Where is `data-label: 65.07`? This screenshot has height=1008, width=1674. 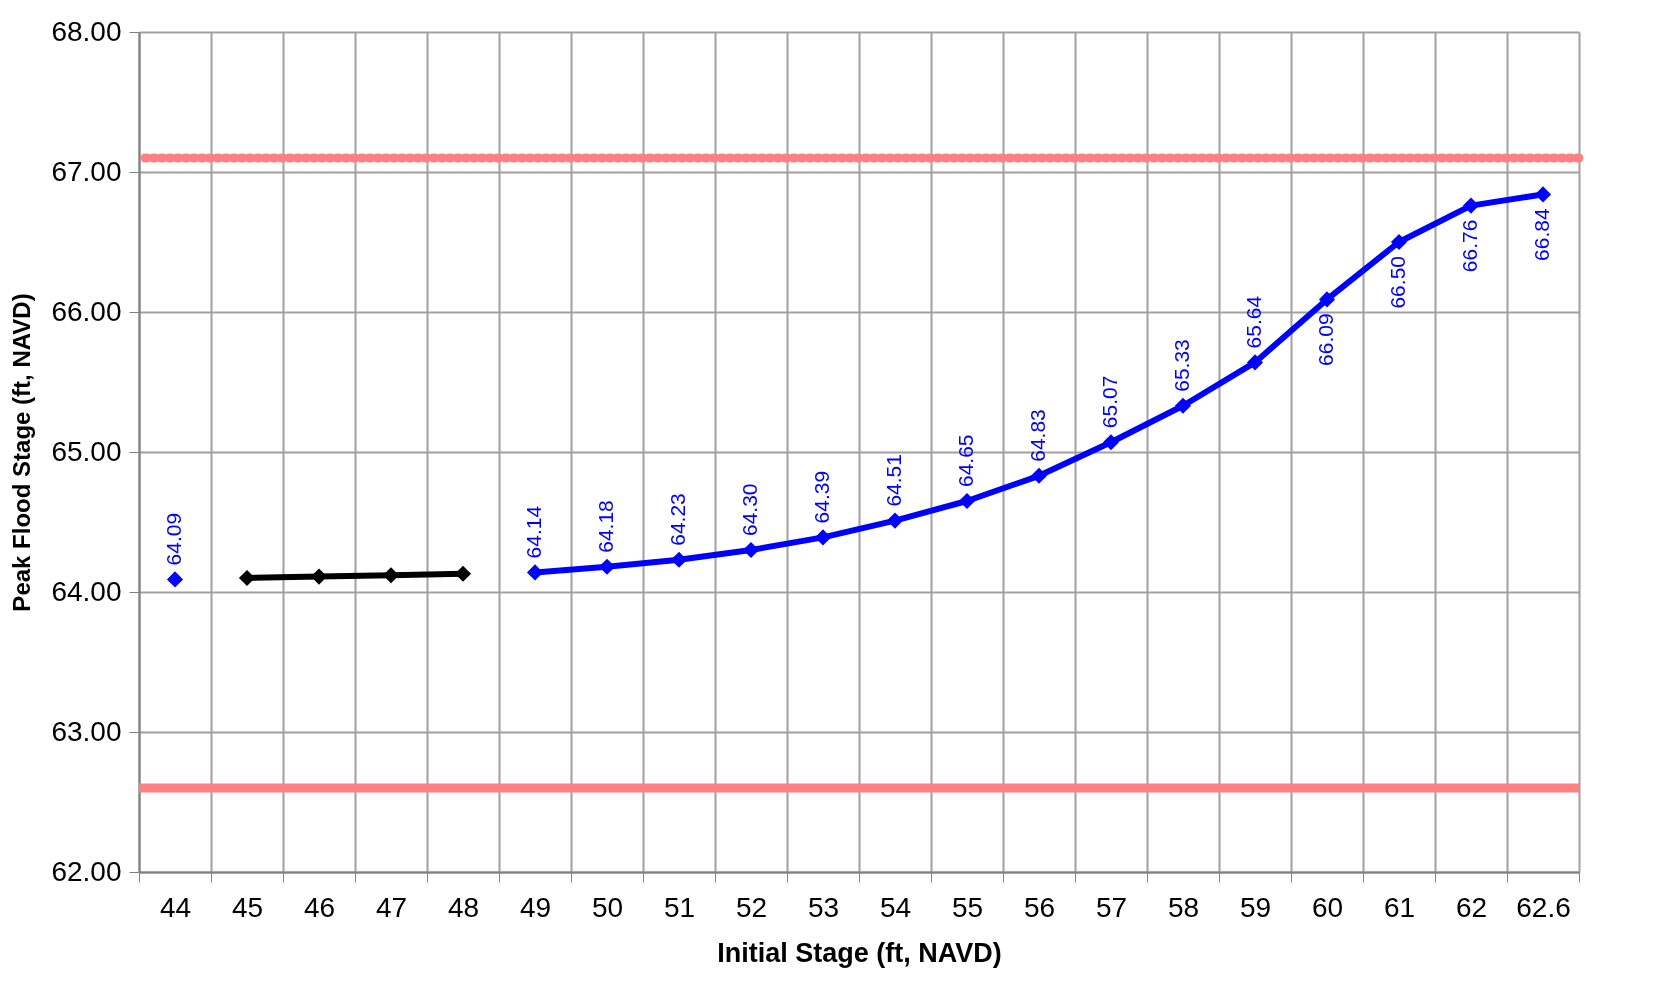 data-label: 65.07 is located at coordinates (1109, 402).